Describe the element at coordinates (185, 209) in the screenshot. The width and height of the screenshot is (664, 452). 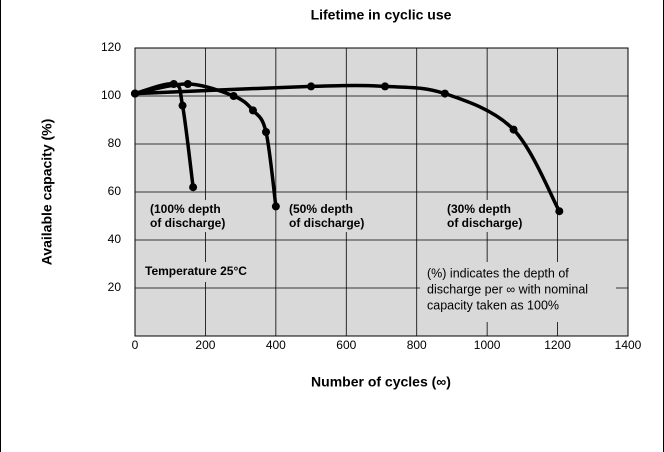
I see `annotation: (100% depth` at that location.